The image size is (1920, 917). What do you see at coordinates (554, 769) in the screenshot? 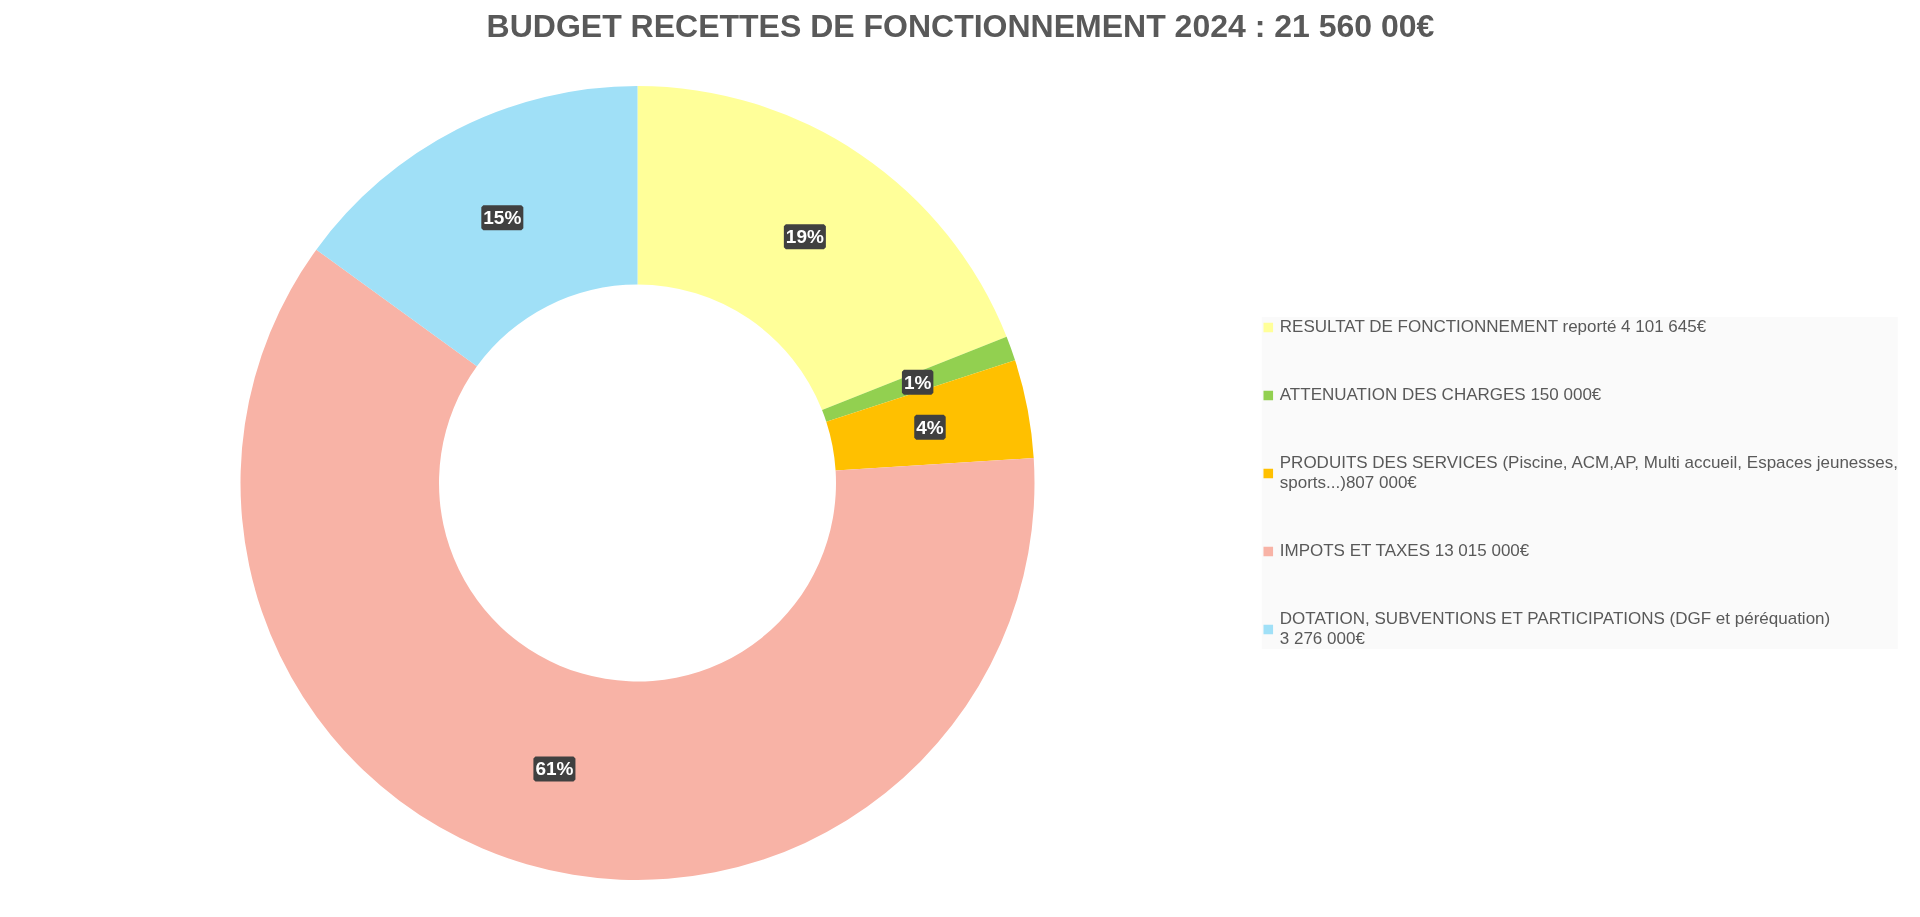
I see `data-label: 61%` at bounding box center [554, 769].